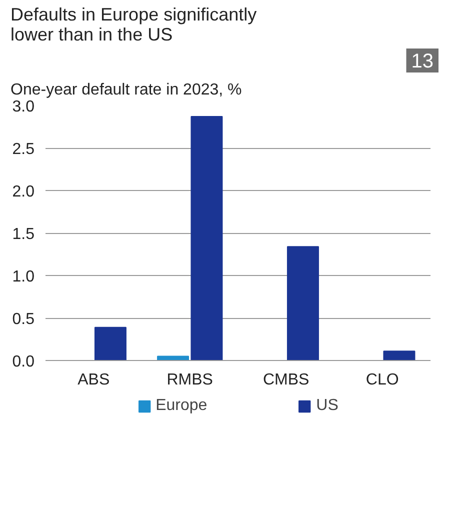  I want to click on y-tick-label: 0.5, so click(23, 319).